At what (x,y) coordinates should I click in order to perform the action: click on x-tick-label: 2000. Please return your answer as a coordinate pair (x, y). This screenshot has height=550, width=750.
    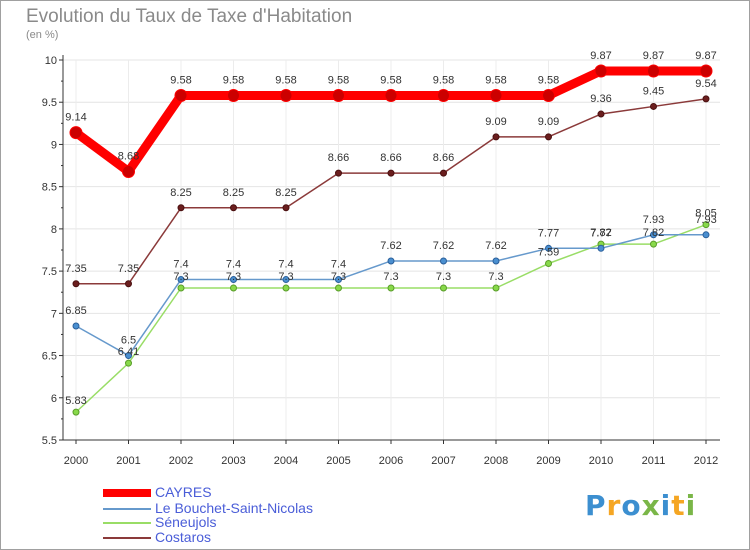
    Looking at the image, I should click on (76, 461).